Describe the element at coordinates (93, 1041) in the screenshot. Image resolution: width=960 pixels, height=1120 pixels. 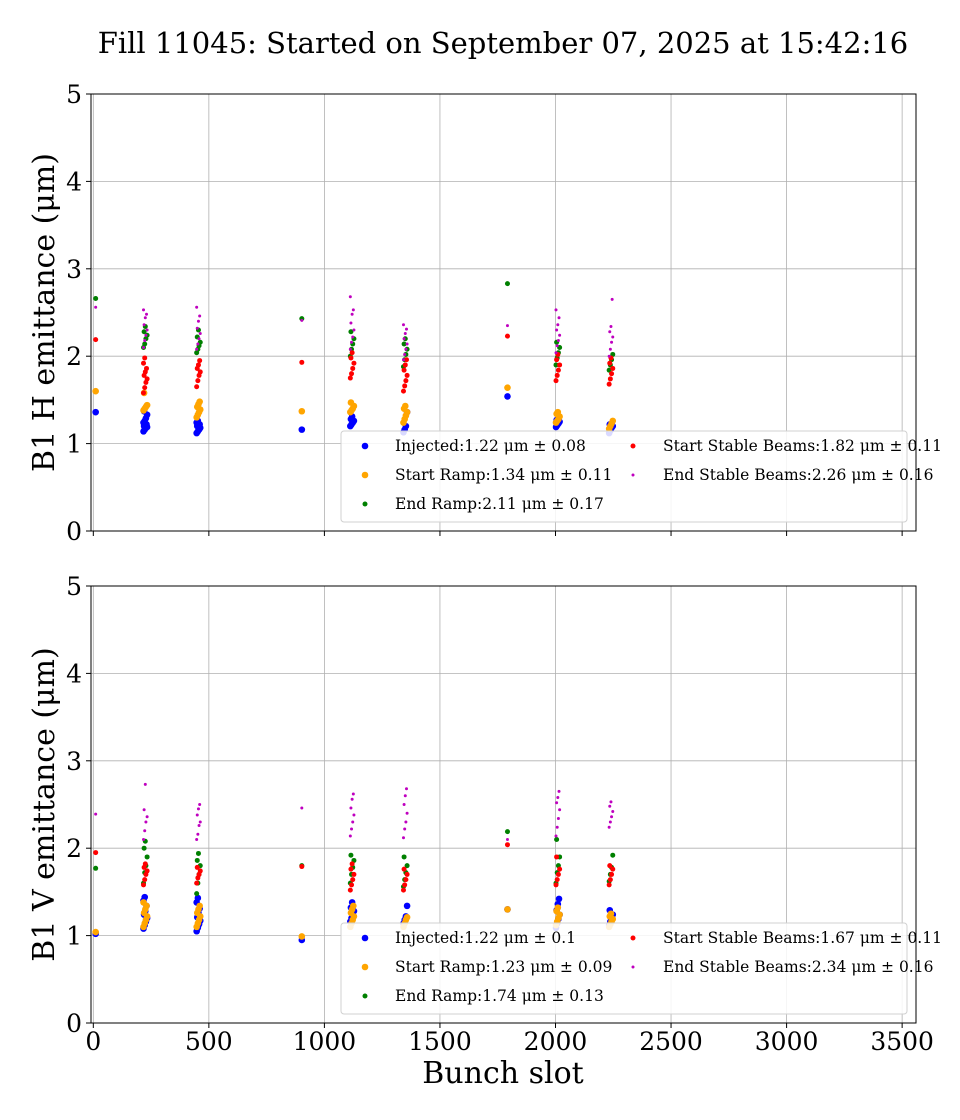
I see `x-tick-label: 0` at that location.